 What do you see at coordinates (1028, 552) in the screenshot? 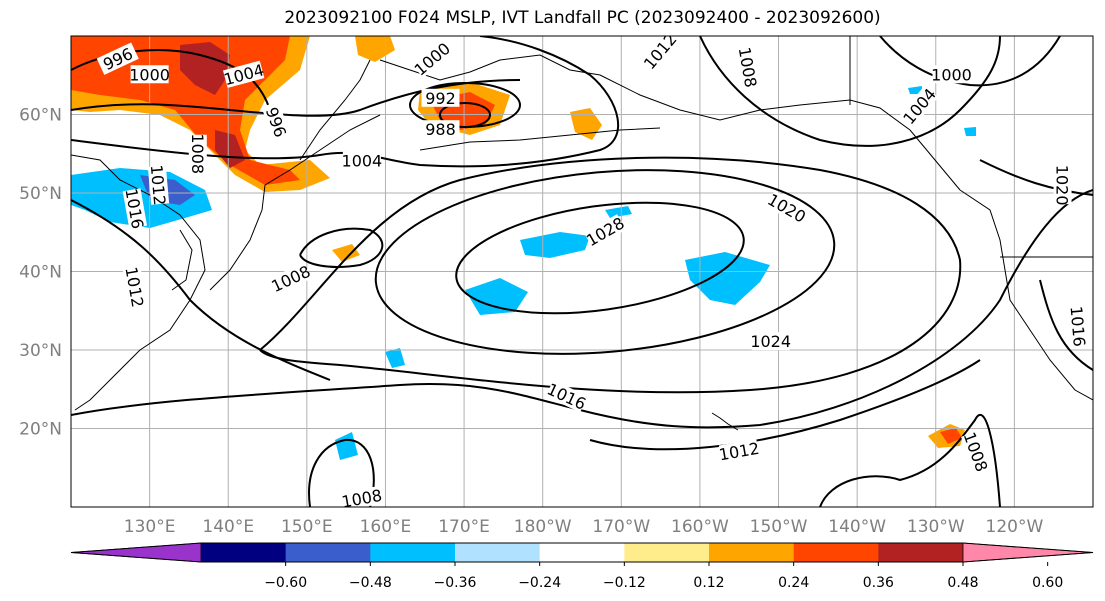
I see `colorbar-extend-high` at bounding box center [1028, 552].